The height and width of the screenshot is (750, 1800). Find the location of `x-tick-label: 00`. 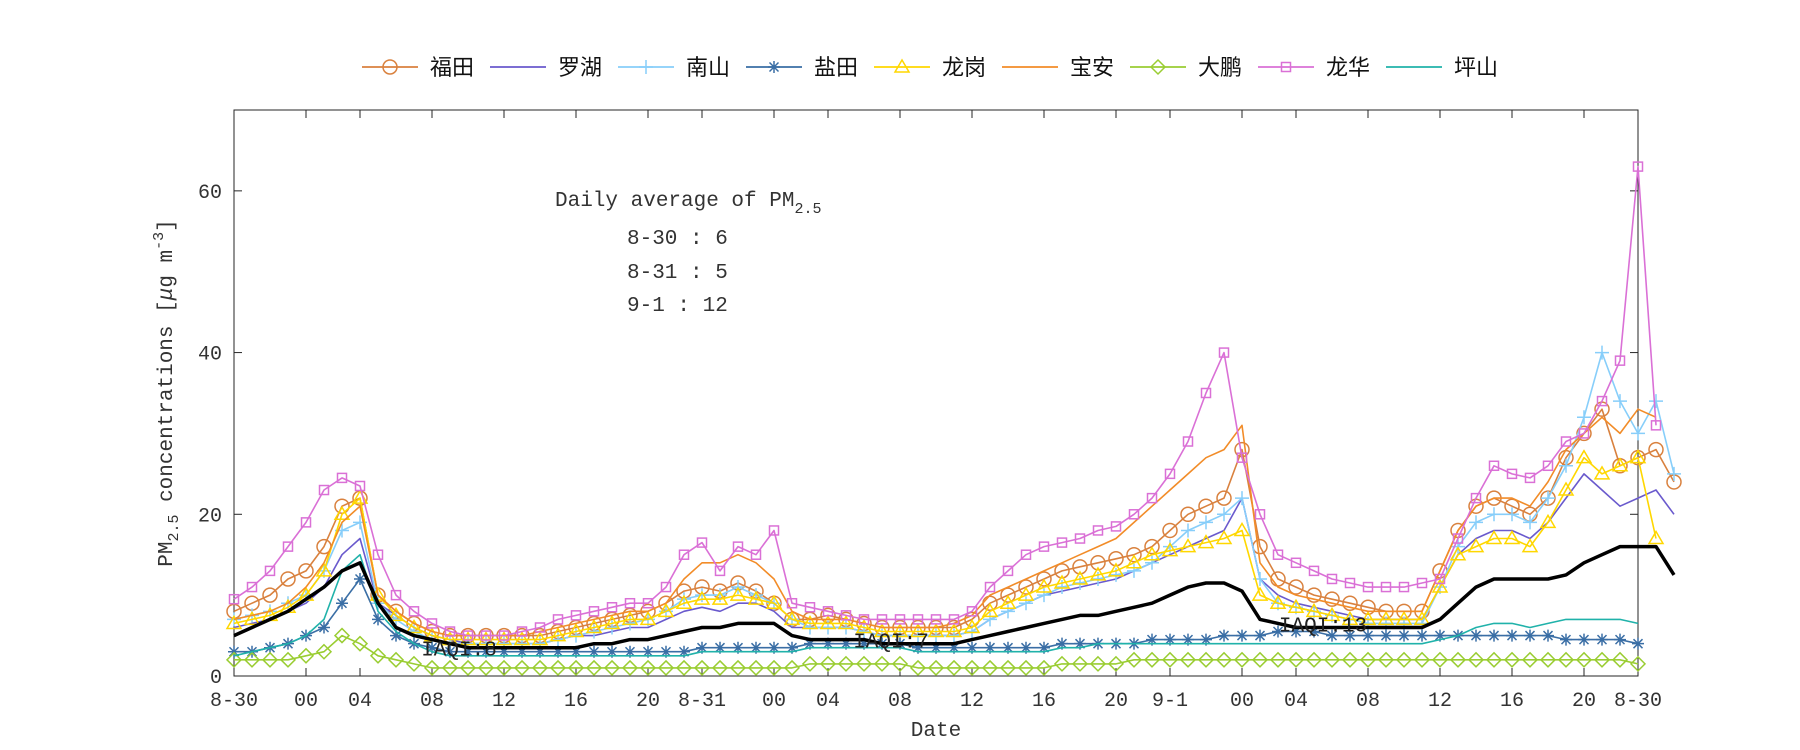

x-tick-label: 00 is located at coordinates (306, 701).